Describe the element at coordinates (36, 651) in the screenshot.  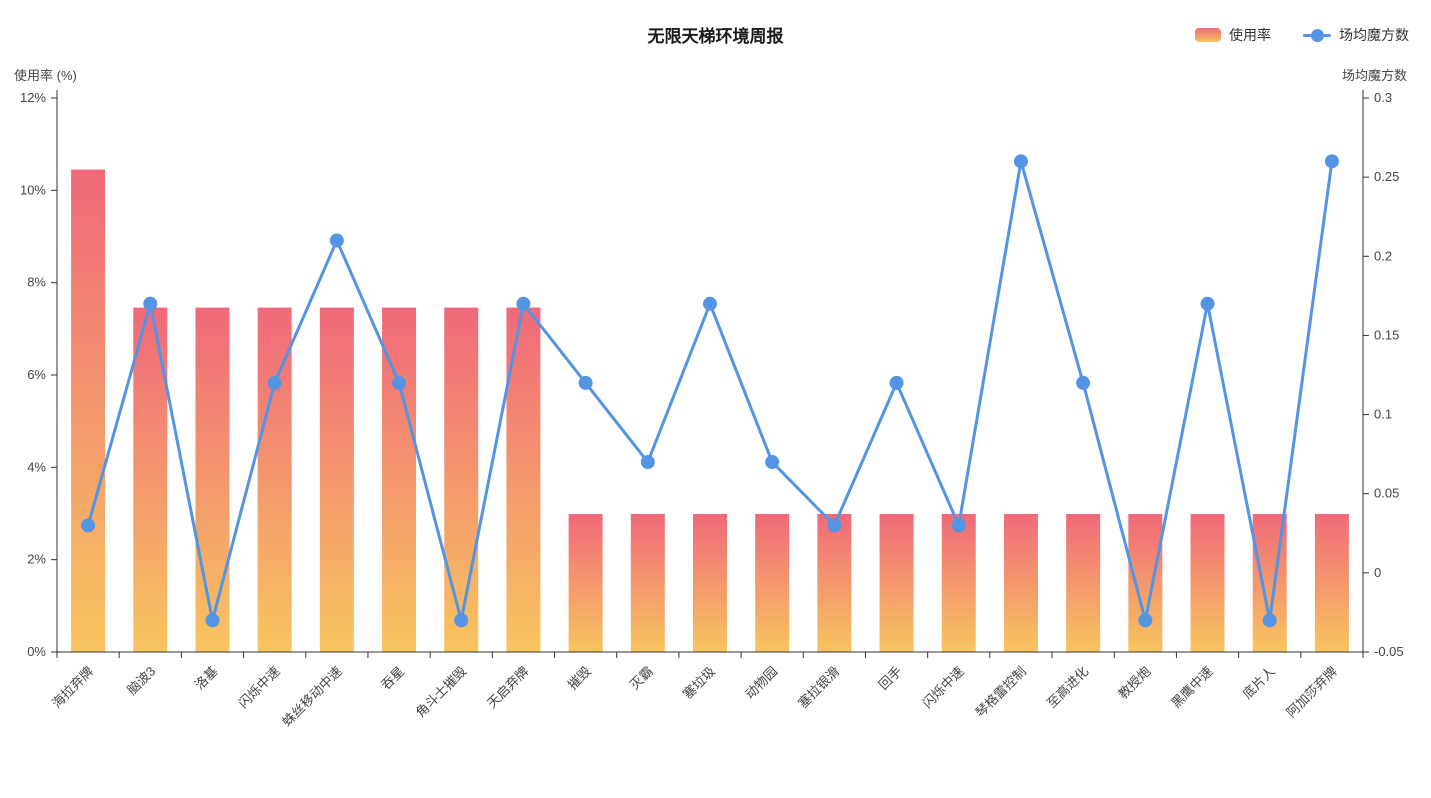
I see `left-axis-tick-label: 0%` at that location.